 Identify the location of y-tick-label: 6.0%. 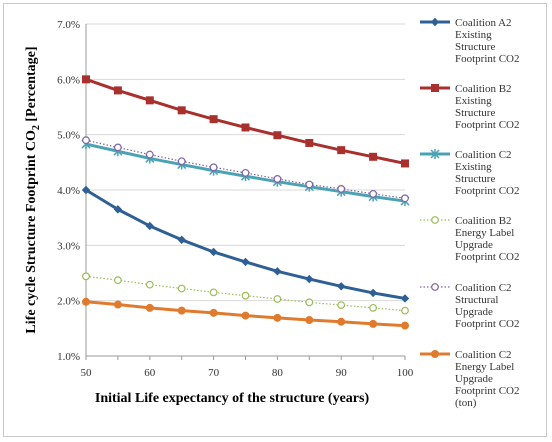
(68, 80).